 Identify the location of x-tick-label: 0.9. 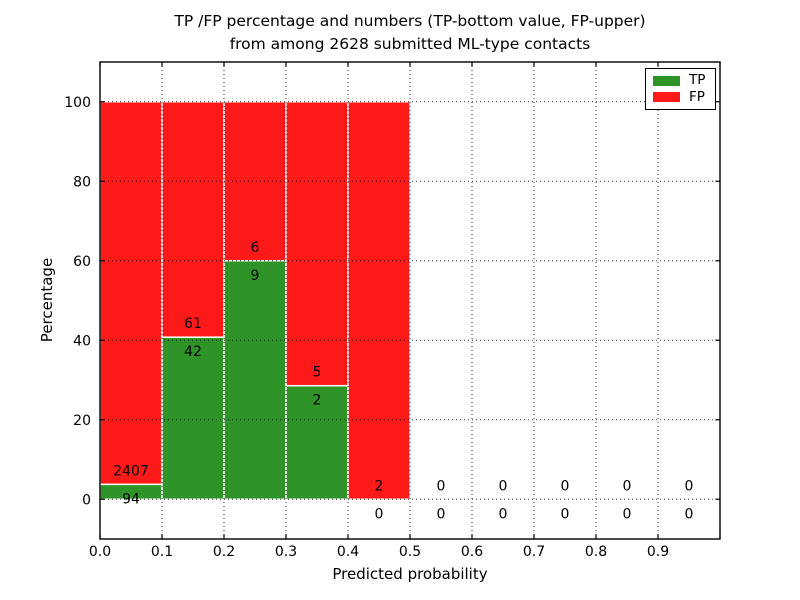
(658, 552).